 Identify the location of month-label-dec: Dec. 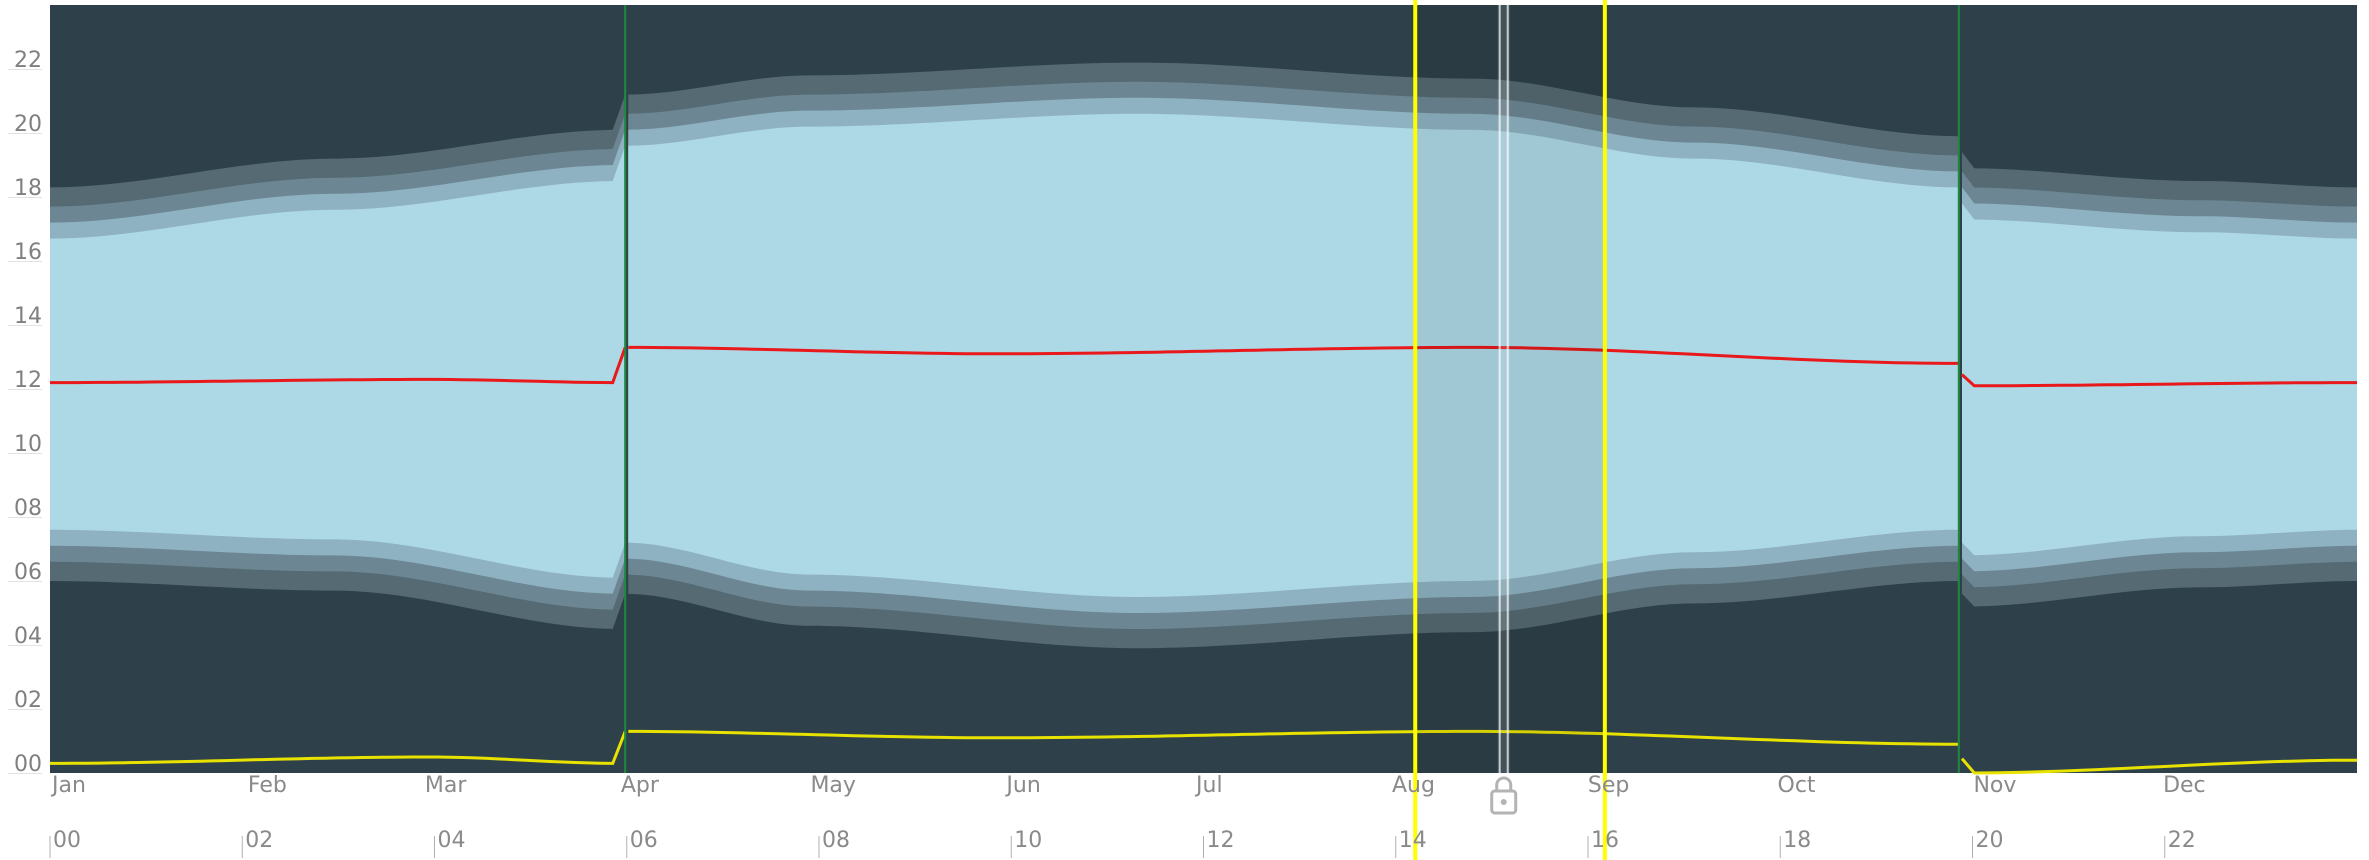
(2184, 785).